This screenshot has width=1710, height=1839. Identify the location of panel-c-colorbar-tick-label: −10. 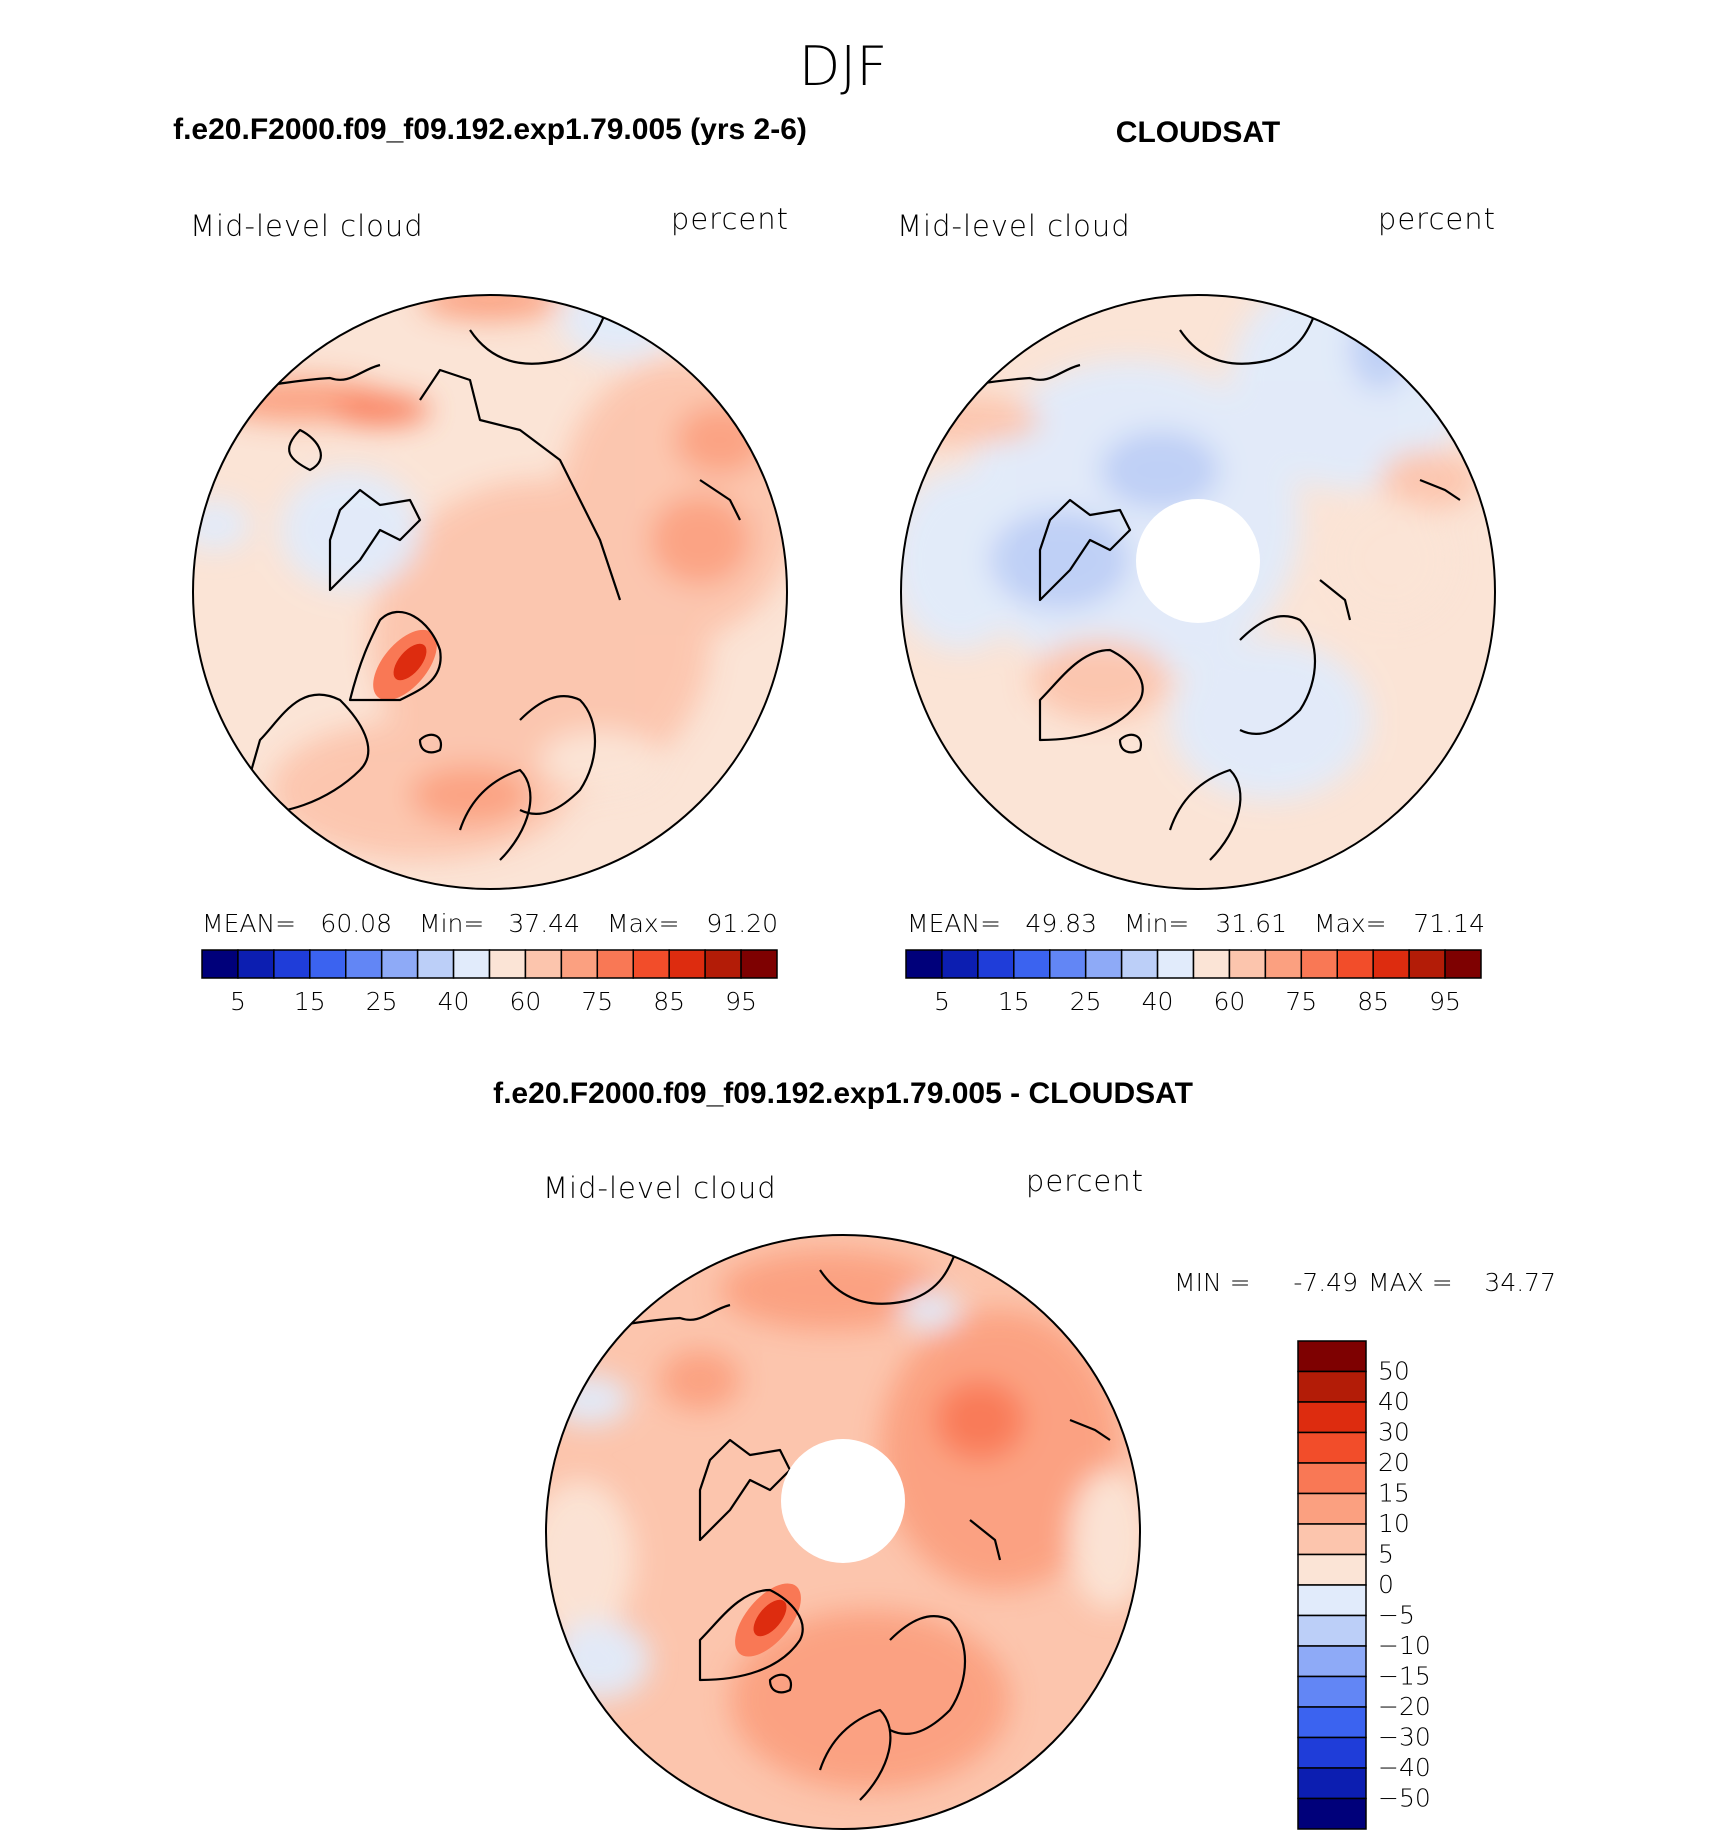
(1404, 1645).